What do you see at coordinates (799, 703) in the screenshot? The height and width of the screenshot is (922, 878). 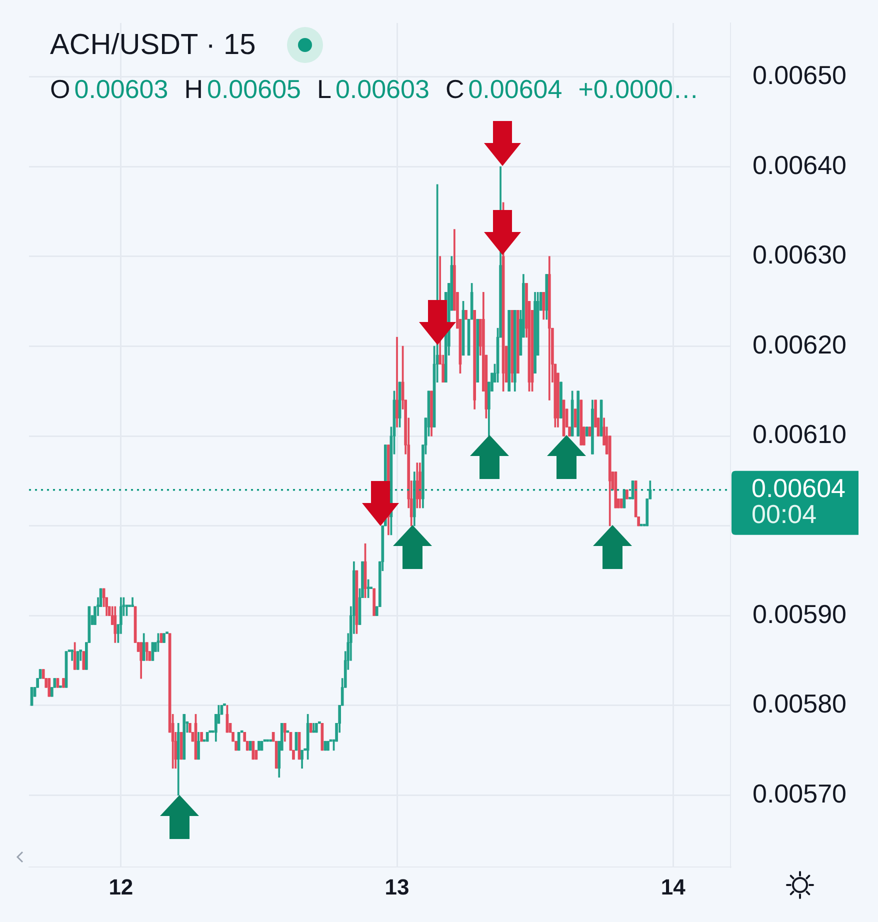 I see `y-tick-label: 0.00580` at bounding box center [799, 703].